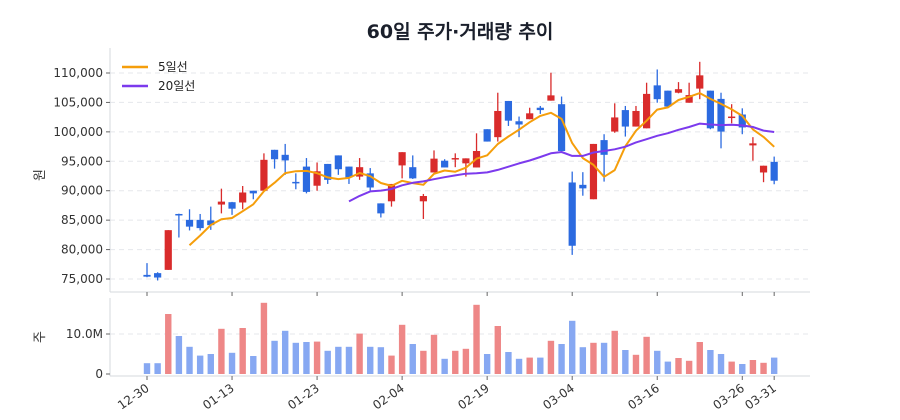 The width and height of the screenshot is (900, 420). Describe the element at coordinates (82, 279) in the screenshot. I see `y-tick-label: 75,000` at that location.